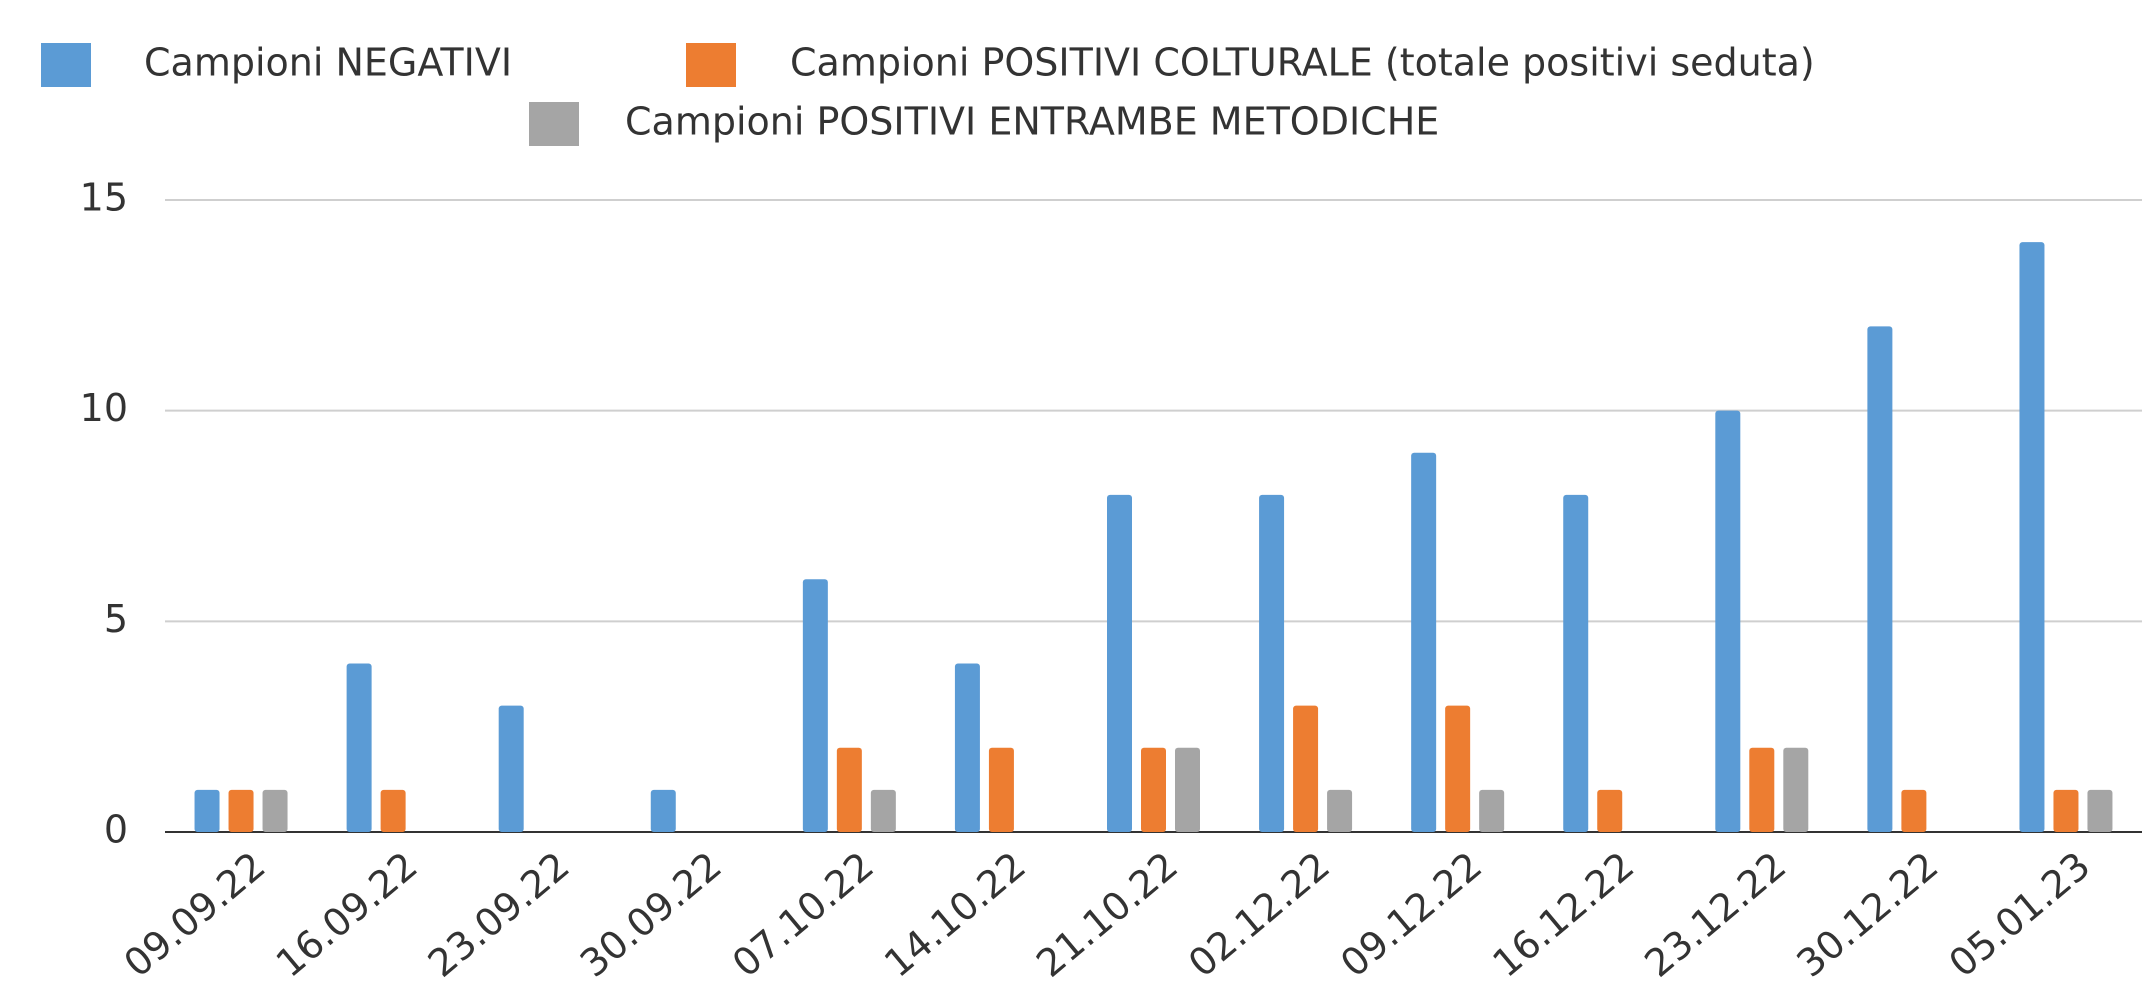  Describe the element at coordinates (116, 830) in the screenshot. I see `y-tick-label: 0` at that location.